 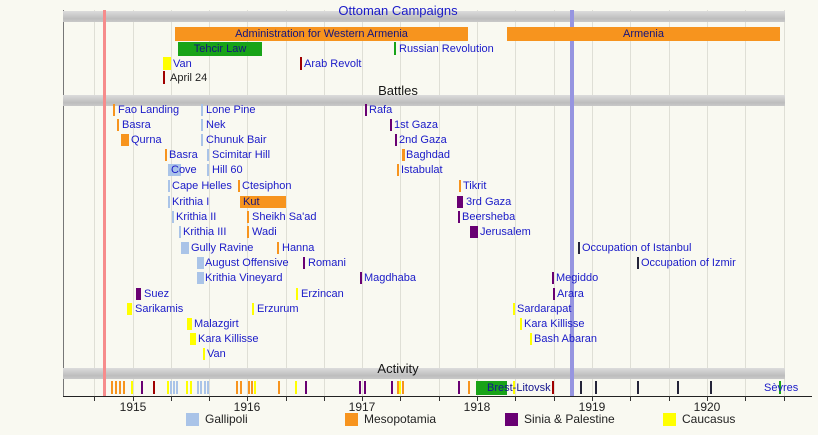 What do you see at coordinates (241, 155) in the screenshot?
I see `battle-label: Scimitar Hill` at bounding box center [241, 155].